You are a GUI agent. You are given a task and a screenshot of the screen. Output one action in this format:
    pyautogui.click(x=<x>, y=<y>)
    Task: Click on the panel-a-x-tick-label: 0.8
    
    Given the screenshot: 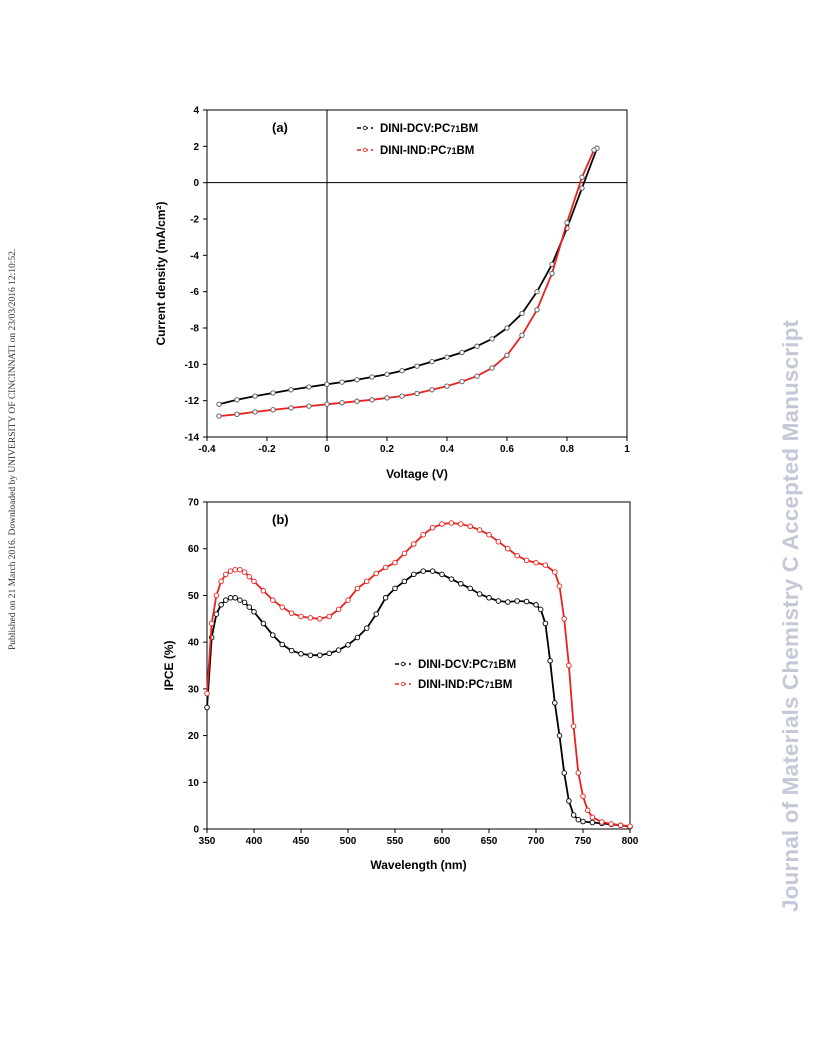 What is the action you would take?
    pyautogui.click(x=567, y=449)
    